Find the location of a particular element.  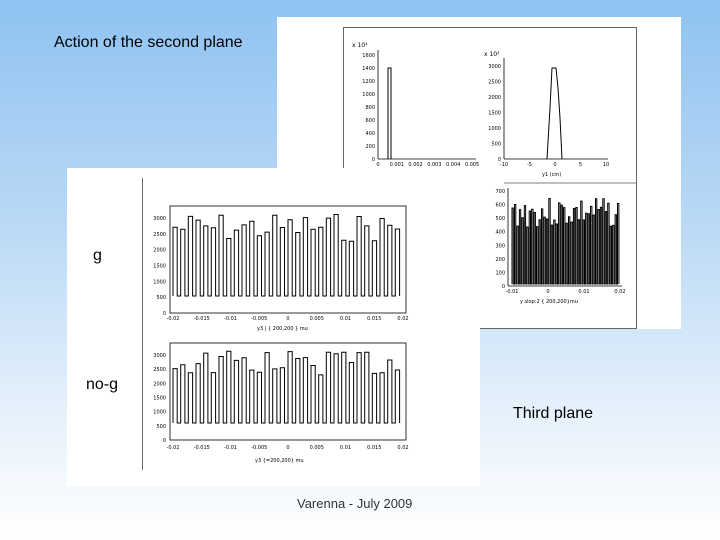

top-right-exponent: x 10² is located at coordinates (492, 54).